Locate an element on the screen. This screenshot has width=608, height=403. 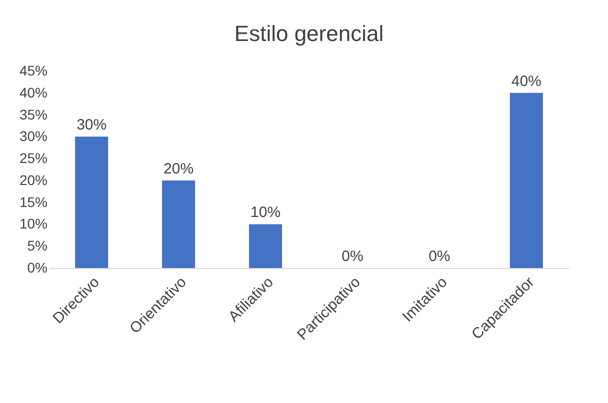
y-tick-label: 45% is located at coordinates (33, 70).